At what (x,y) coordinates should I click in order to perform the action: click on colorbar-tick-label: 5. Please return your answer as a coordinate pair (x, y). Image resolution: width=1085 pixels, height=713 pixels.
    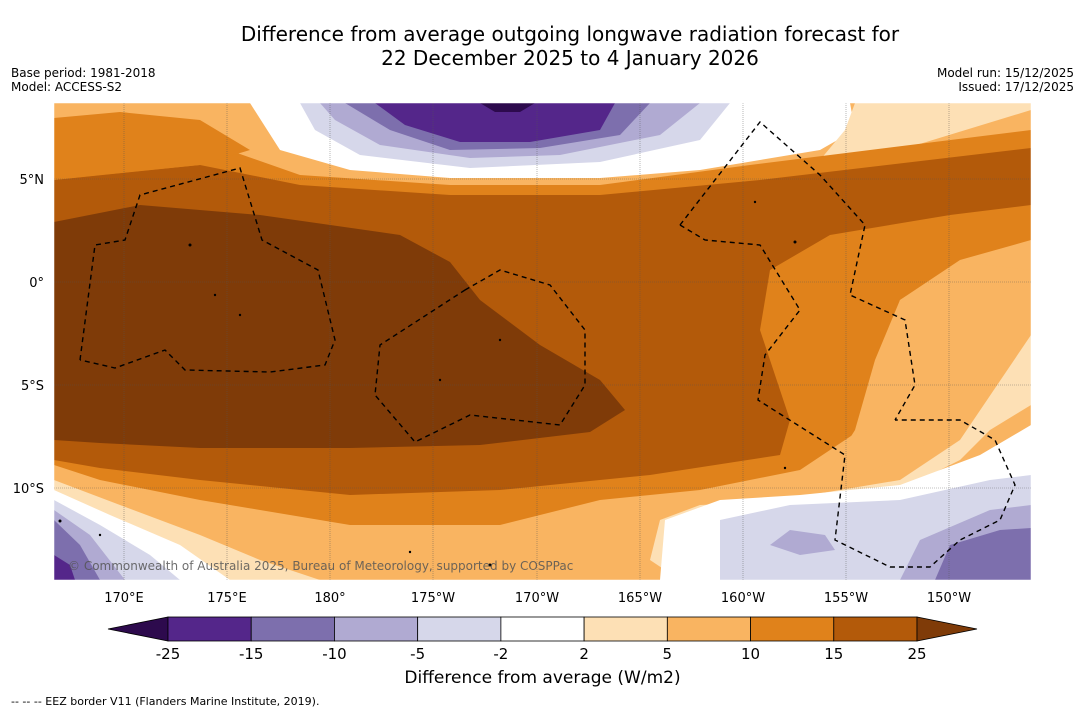
    Looking at the image, I should click on (668, 654).